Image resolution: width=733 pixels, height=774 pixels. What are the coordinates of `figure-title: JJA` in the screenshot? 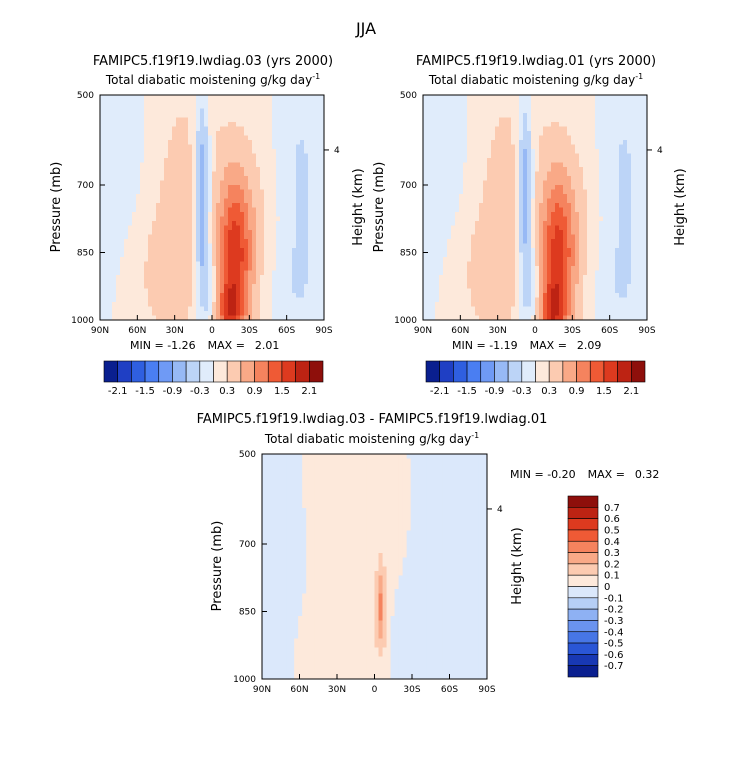 It's located at (365, 28).